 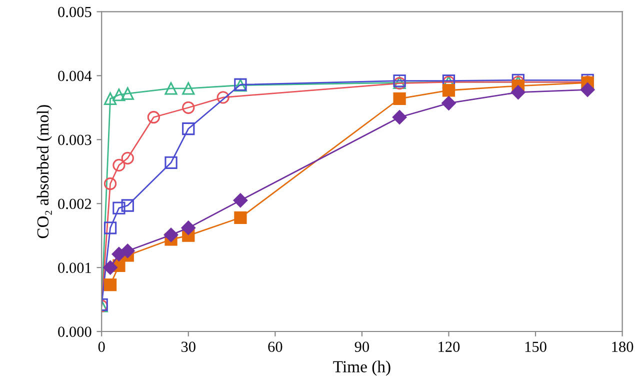 What do you see at coordinates (75, 204) in the screenshot?
I see `y-tick-label: 0.002` at bounding box center [75, 204].